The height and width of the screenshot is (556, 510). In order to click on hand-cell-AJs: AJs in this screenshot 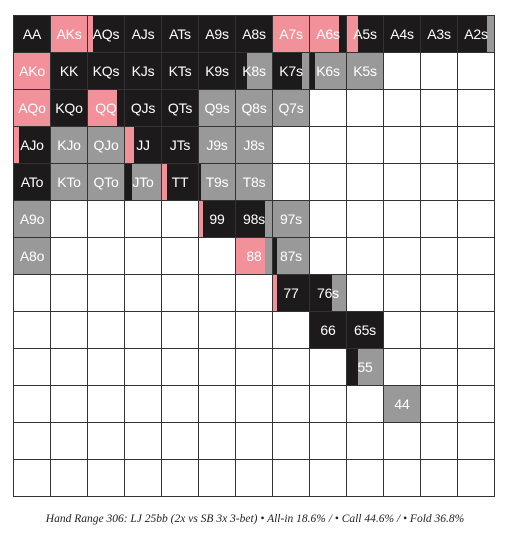, I will do `click(143, 34)`.